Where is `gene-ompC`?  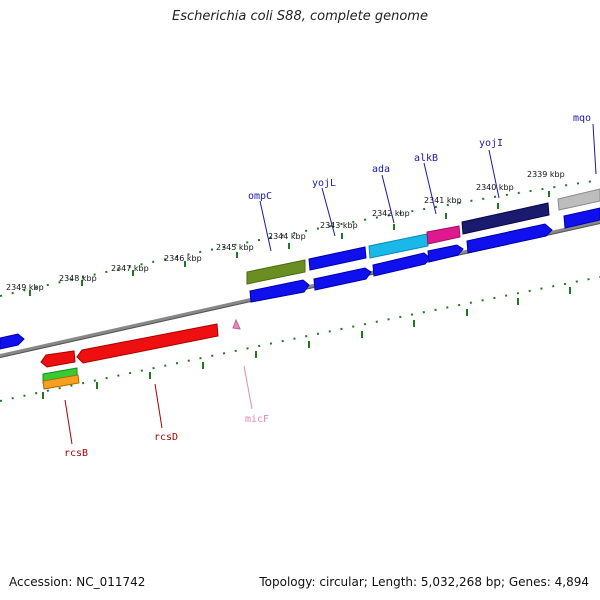
gene-ompC is located at coordinates (276, 272).